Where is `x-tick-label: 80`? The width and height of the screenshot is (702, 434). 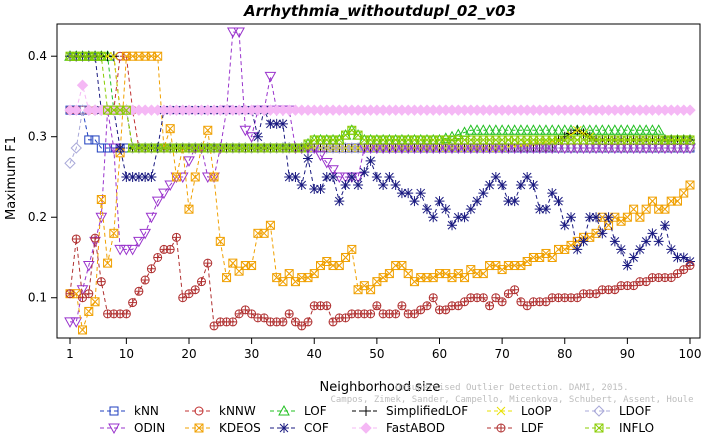
x-tick-label: 80 is located at coordinates (564, 354).